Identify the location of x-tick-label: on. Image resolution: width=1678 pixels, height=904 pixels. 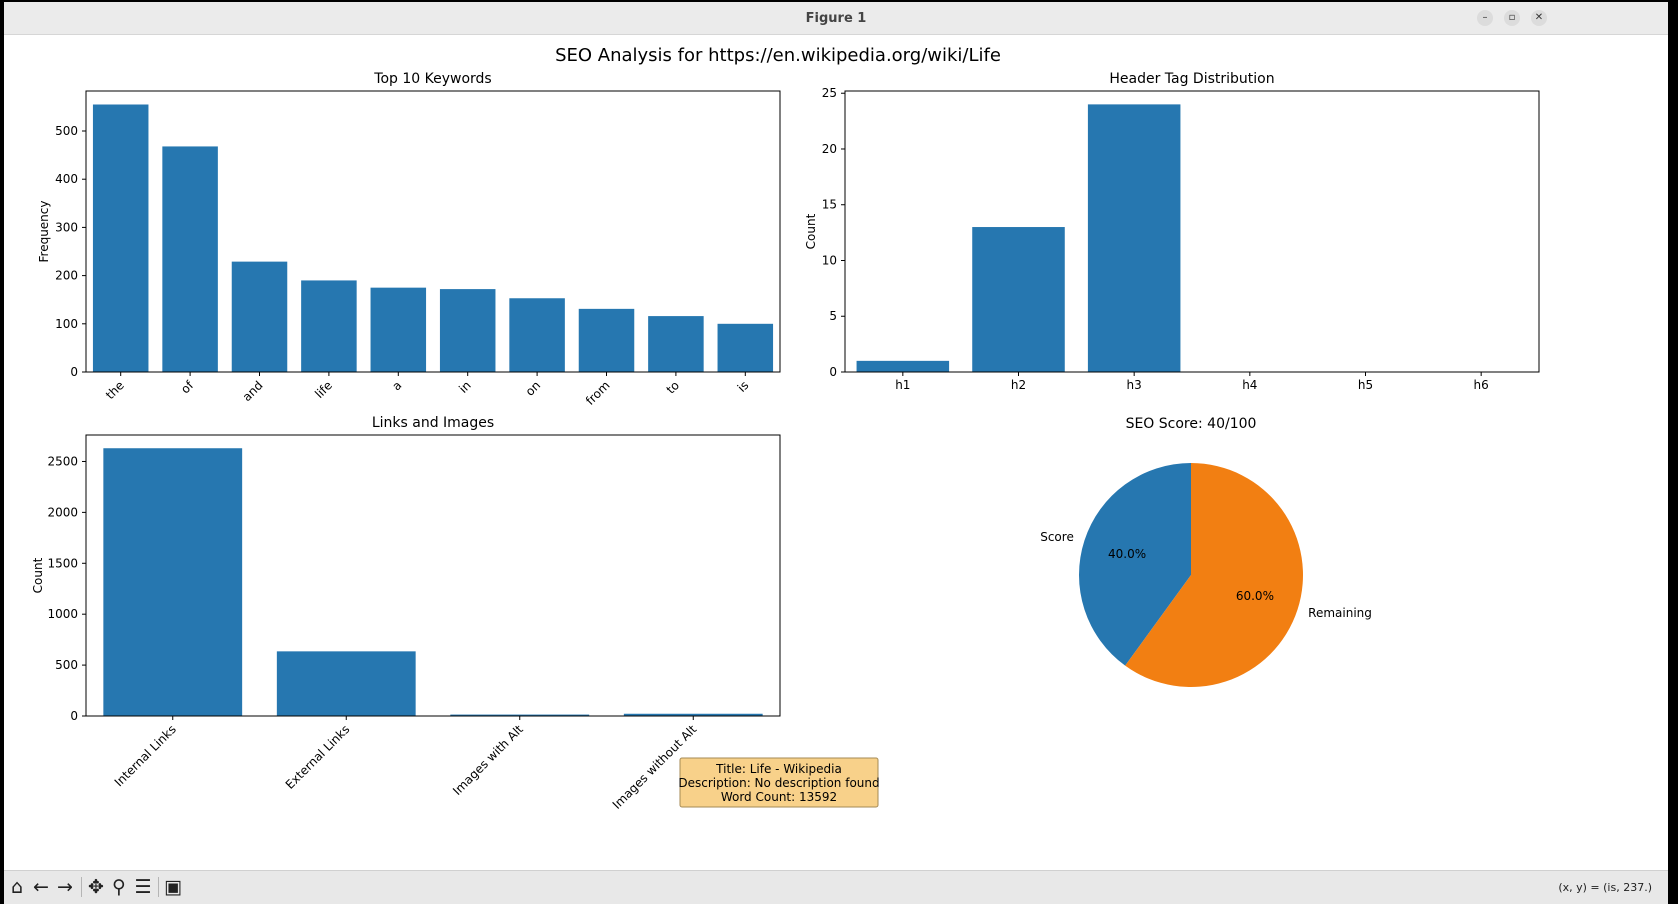
(533, 388).